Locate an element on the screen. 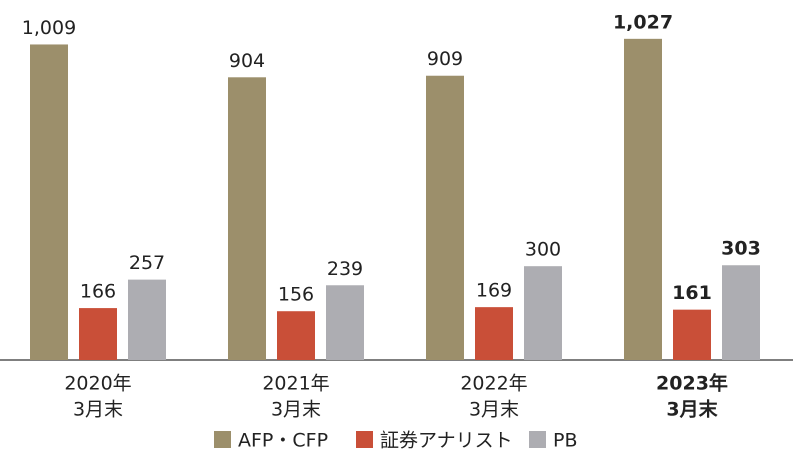  x-tick-label: 2020年 is located at coordinates (97, 384).